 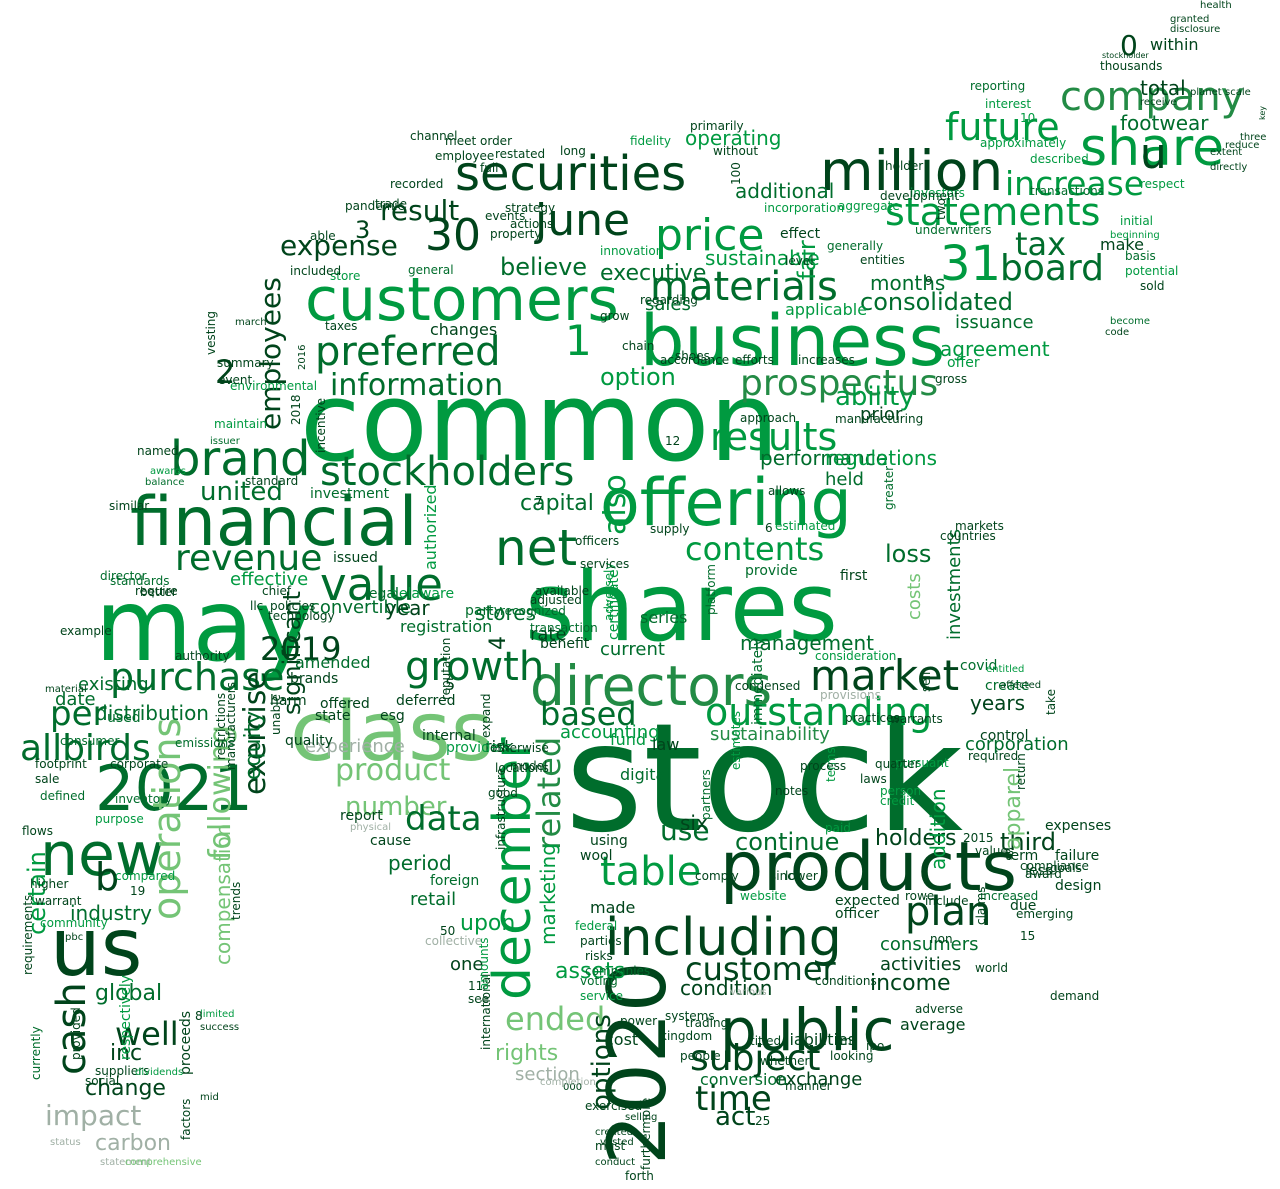 I want to click on word-stores: stores, so click(x=505, y=613).